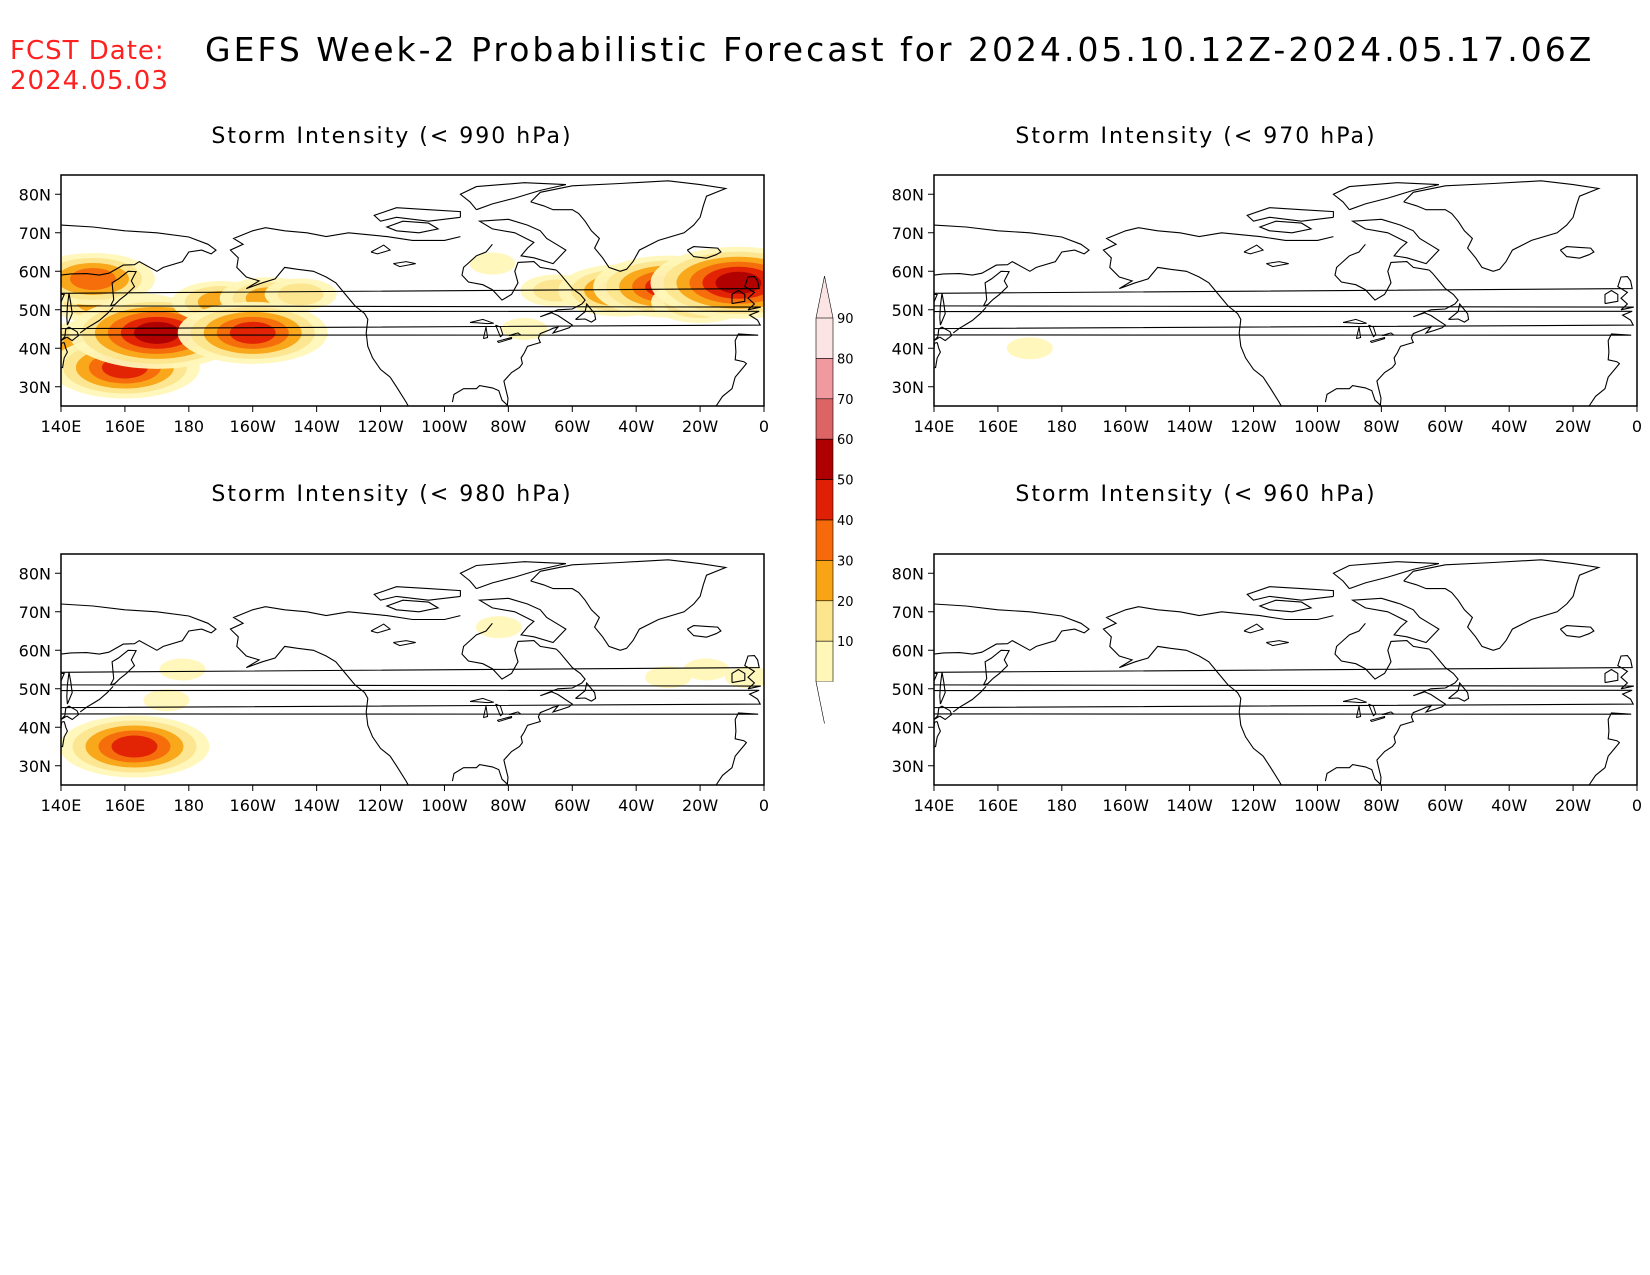  I want to click on lat-label: 60N, so click(908, 271).